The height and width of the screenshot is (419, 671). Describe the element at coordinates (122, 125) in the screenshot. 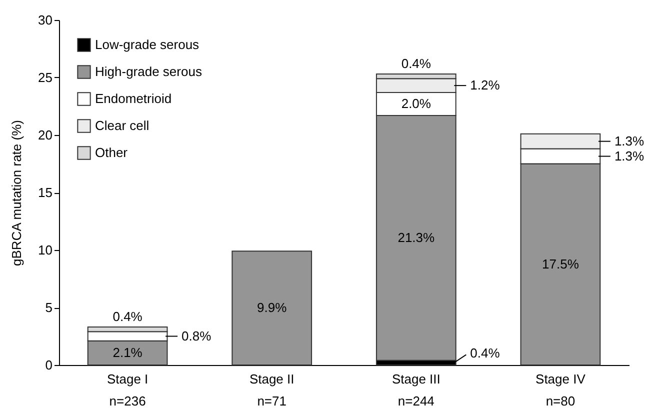

I see `legend-label: Clear cell` at that location.